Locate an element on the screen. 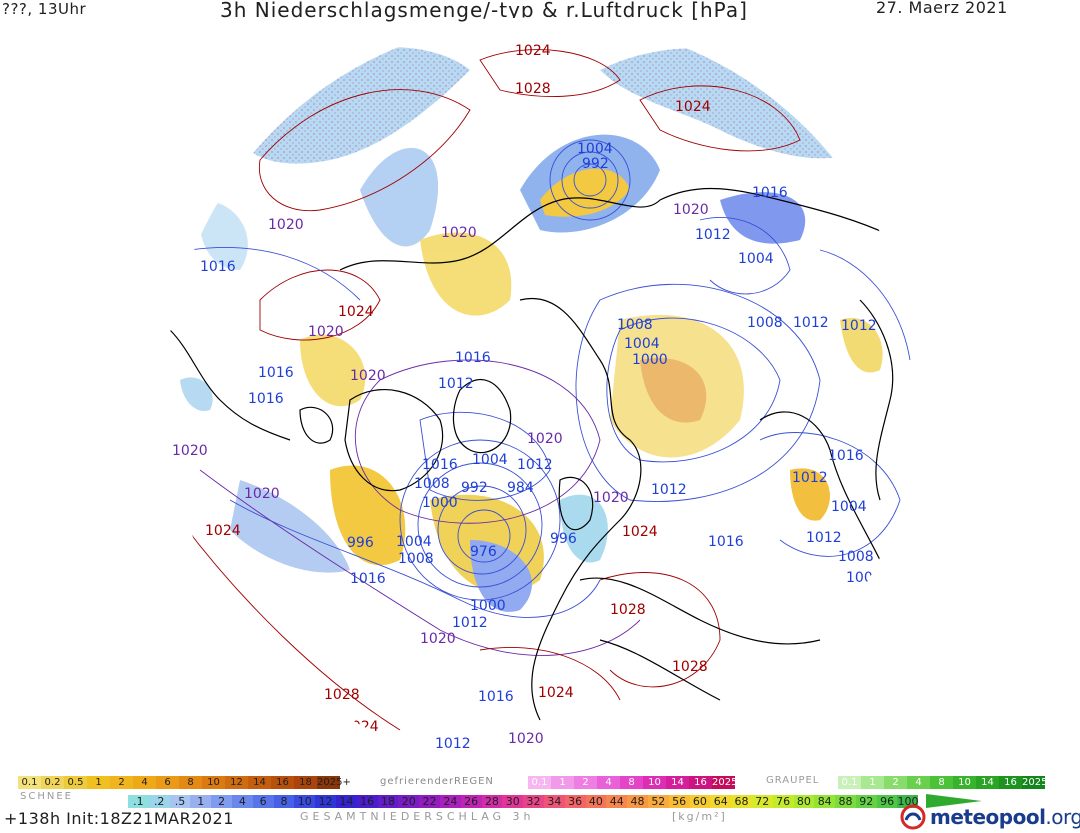 This screenshot has width=1080, height=833. legend-cell: 30 is located at coordinates (513, 801).